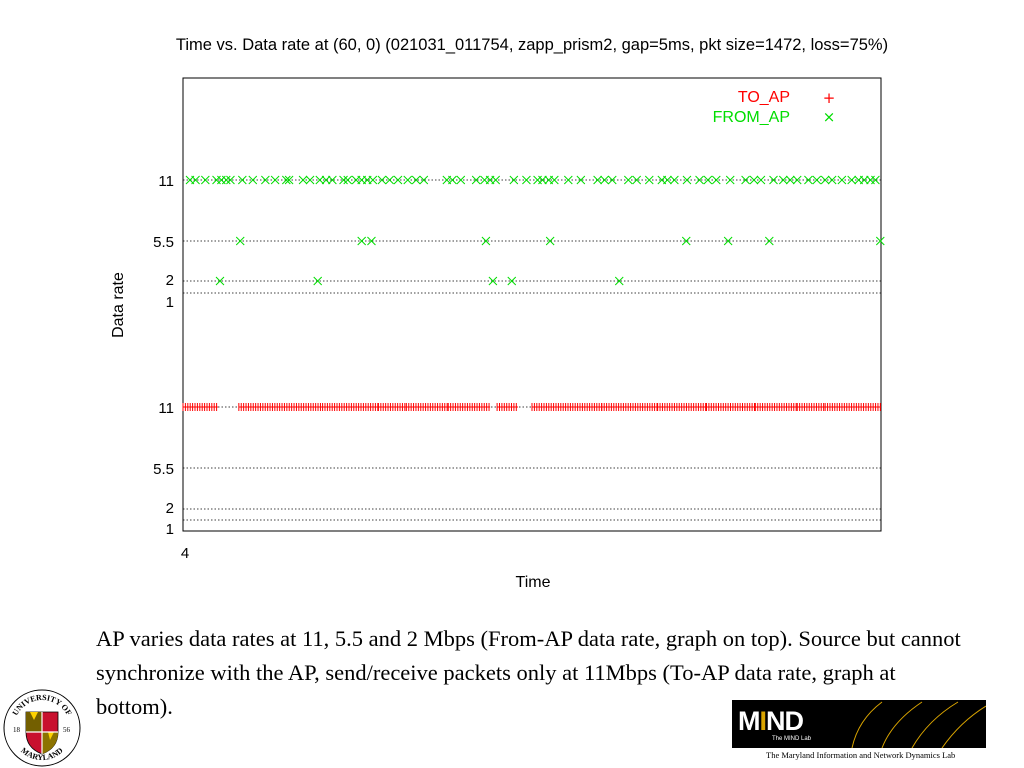  What do you see at coordinates (763, 721) in the screenshot?
I see `mind-letter-i: I` at bounding box center [763, 721].